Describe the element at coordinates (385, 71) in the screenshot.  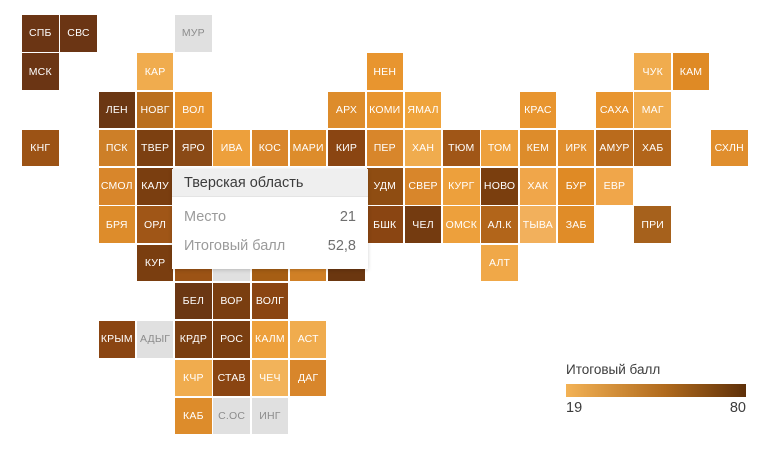
I see `region-tile-НЕН: НЕН` at that location.